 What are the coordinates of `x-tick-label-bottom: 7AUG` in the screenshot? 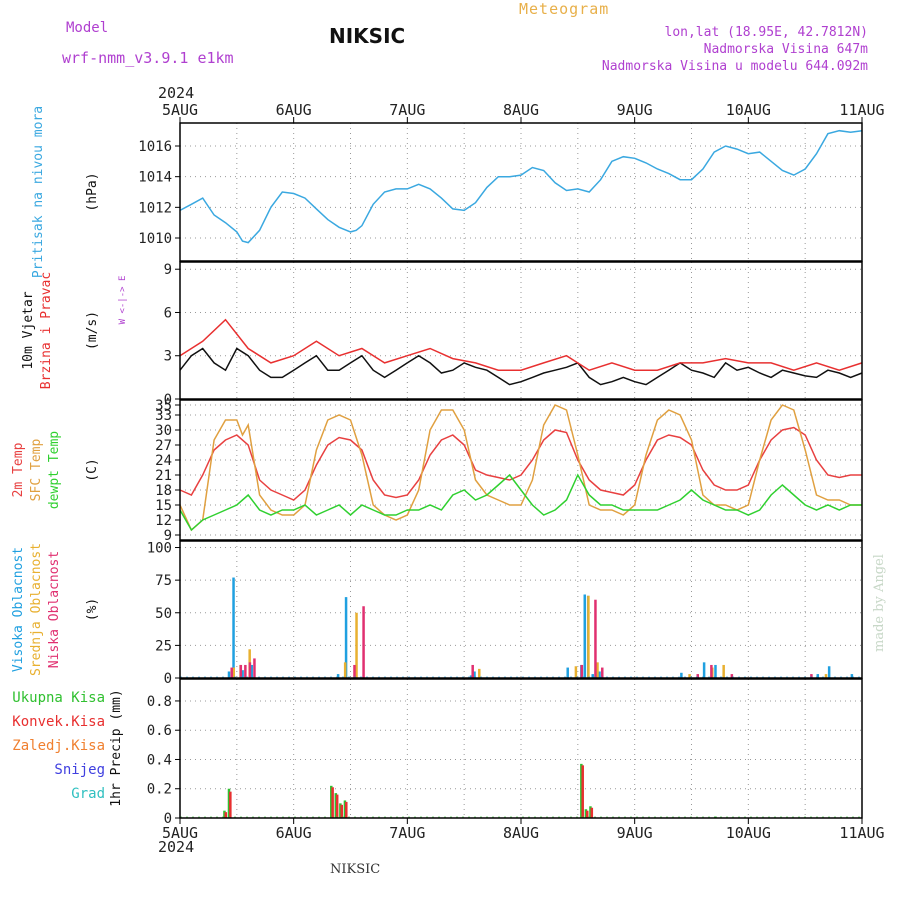 It's located at (407, 833).